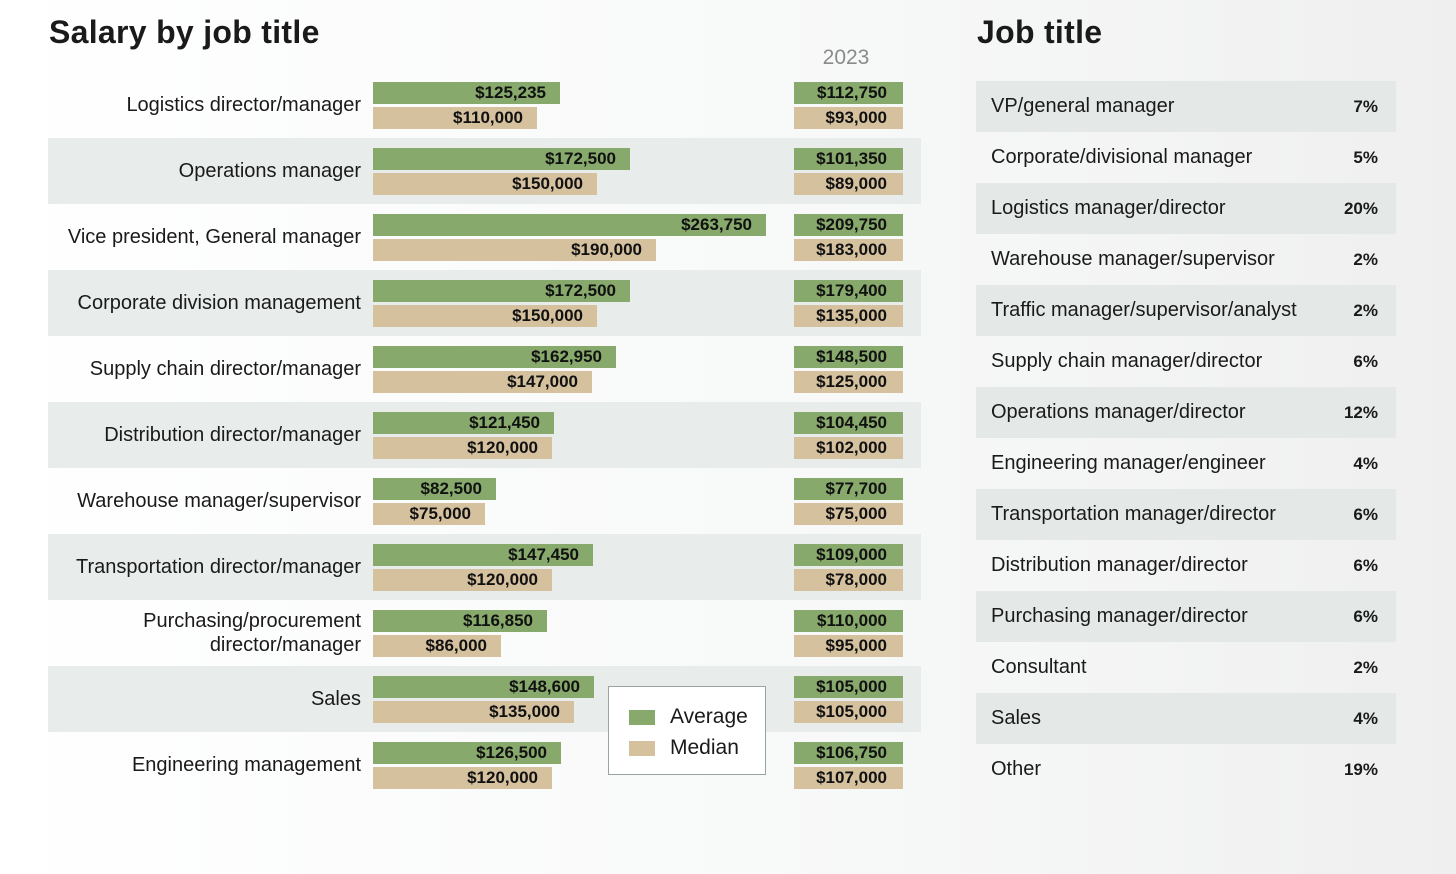  I want to click on job-title-row: Supply chain manager/director 6%, so click(1186, 361).